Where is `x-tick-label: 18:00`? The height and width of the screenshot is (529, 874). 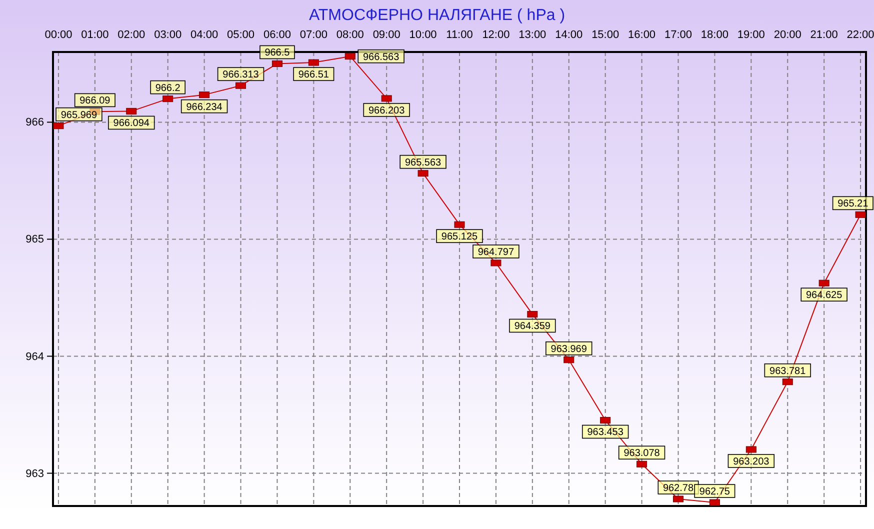 x-tick-label: 18:00 is located at coordinates (714, 35).